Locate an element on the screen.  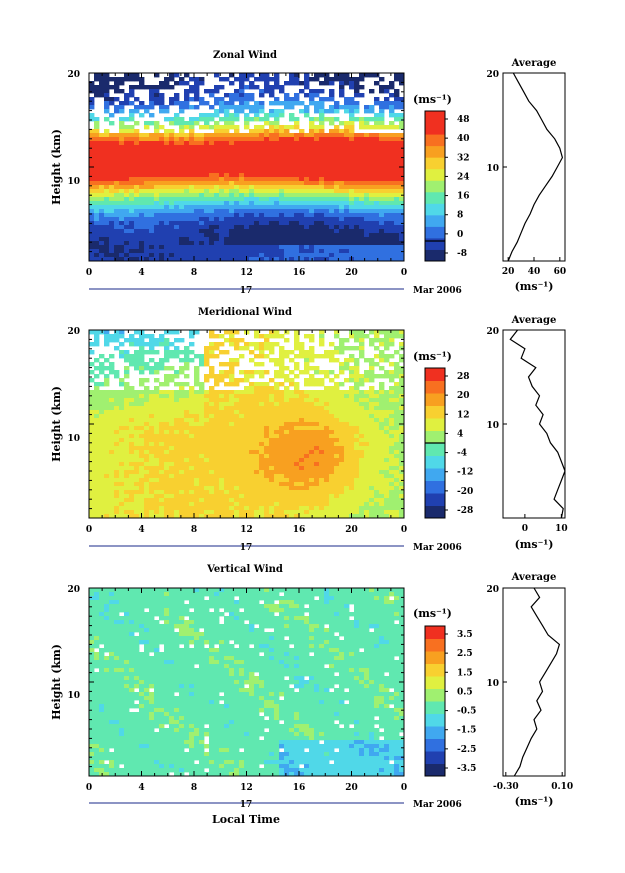
x-tick-label: 12 is located at coordinates (246, 273).